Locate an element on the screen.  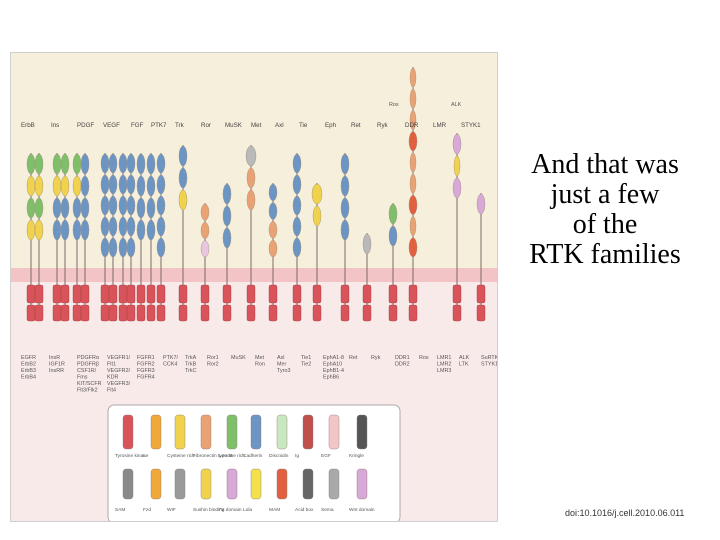
receptor-label: Ryk is located at coordinates (376, 358).